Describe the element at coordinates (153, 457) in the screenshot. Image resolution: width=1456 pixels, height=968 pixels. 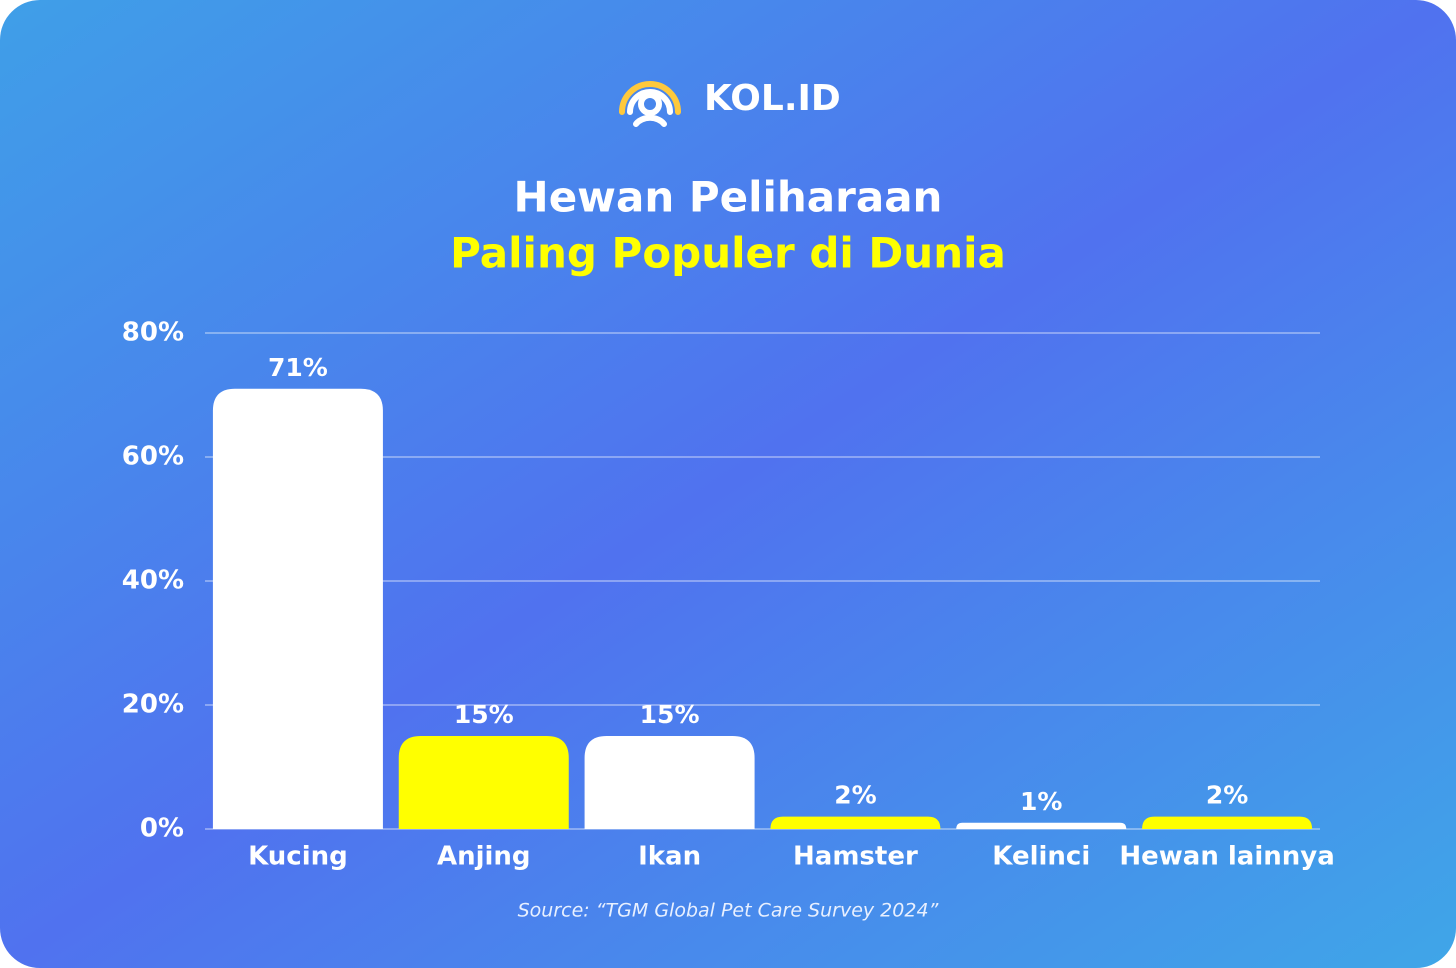
I see `y-tick-label: 60%` at that location.